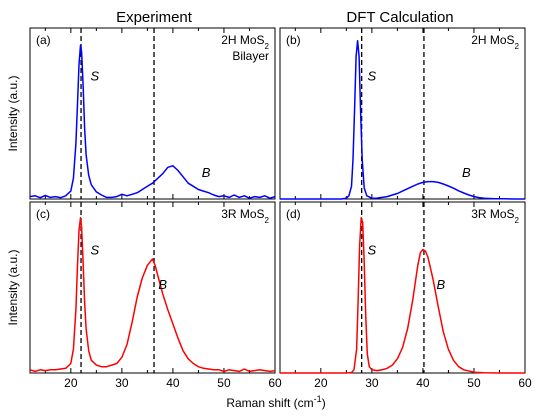 Image resolution: width=535 pixels, height=417 pixels. What do you see at coordinates (293, 214) in the screenshot?
I see `panel-label: (d)` at bounding box center [293, 214].